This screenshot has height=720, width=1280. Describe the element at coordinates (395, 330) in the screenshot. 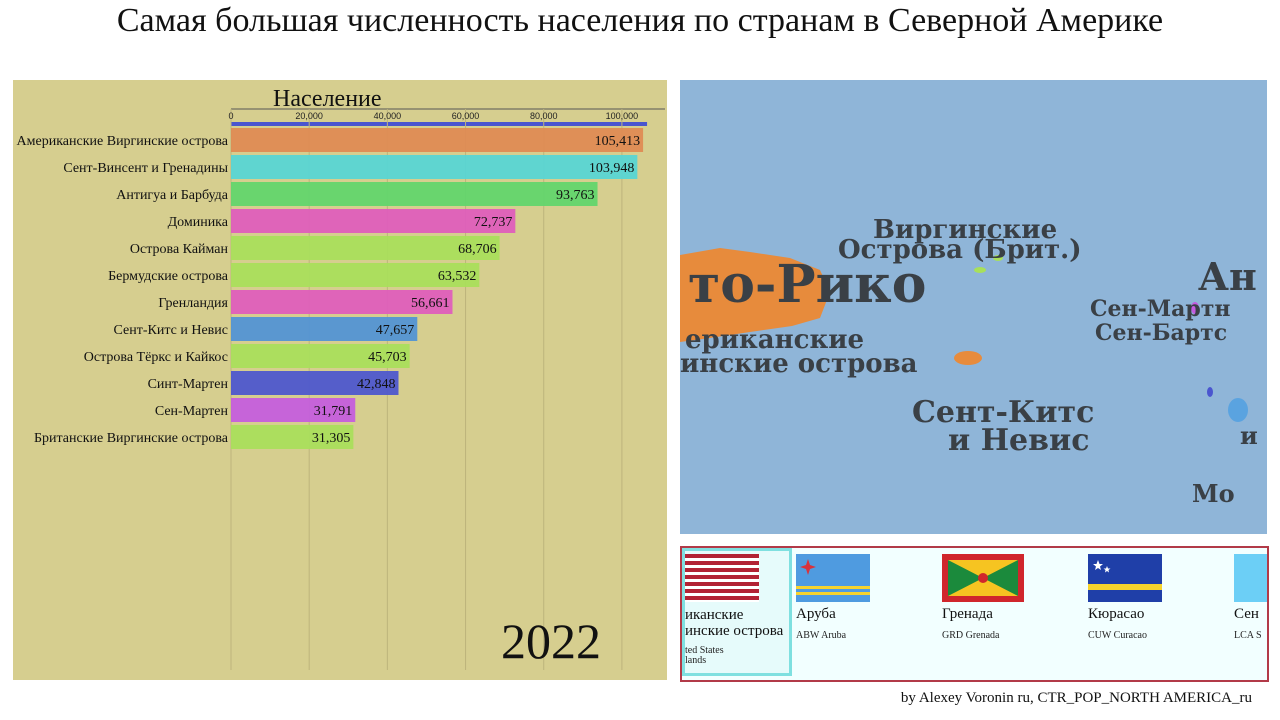

I see `bar-value-label: 47,657` at that location.